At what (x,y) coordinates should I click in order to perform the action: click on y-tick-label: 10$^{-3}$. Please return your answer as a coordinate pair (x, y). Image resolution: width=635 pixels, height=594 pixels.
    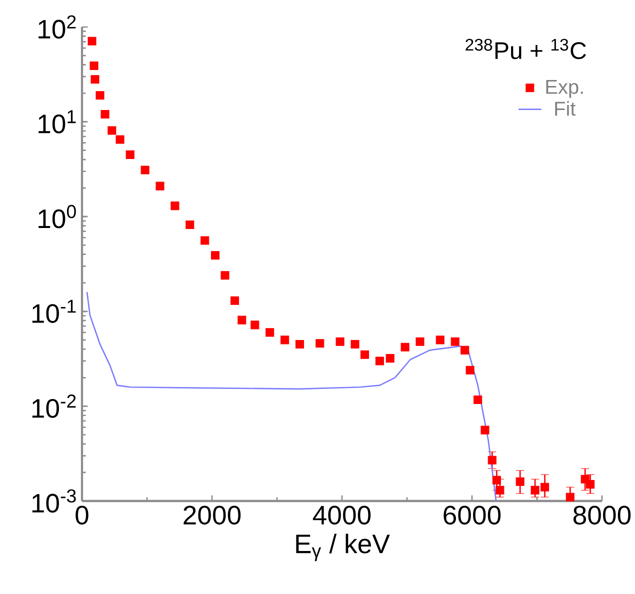
    Looking at the image, I should click on (54, 501).